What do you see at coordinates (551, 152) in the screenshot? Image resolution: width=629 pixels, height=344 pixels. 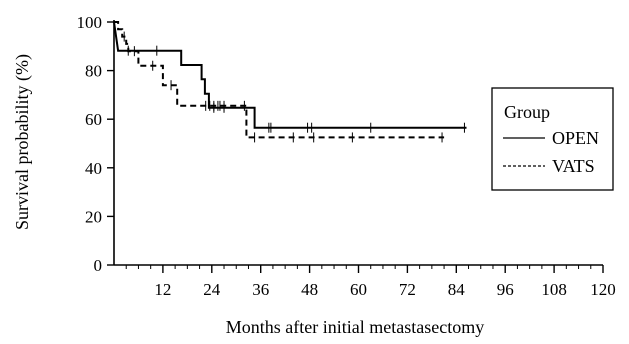 I see `legend-entries: OPEN VATS` at bounding box center [551, 152].